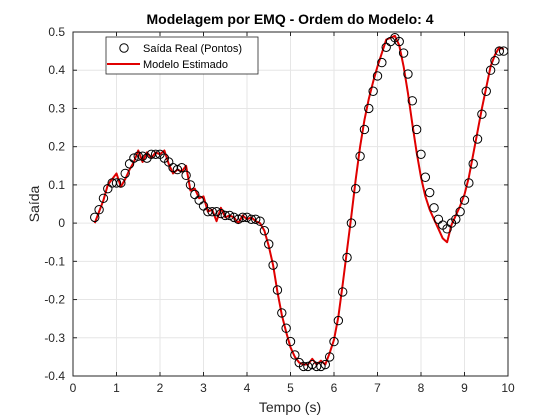  Describe the element at coordinates (289, 19) in the screenshot. I see `chart-title: Modelagem por EMQ - Ordem do Modelo: 4` at that location.